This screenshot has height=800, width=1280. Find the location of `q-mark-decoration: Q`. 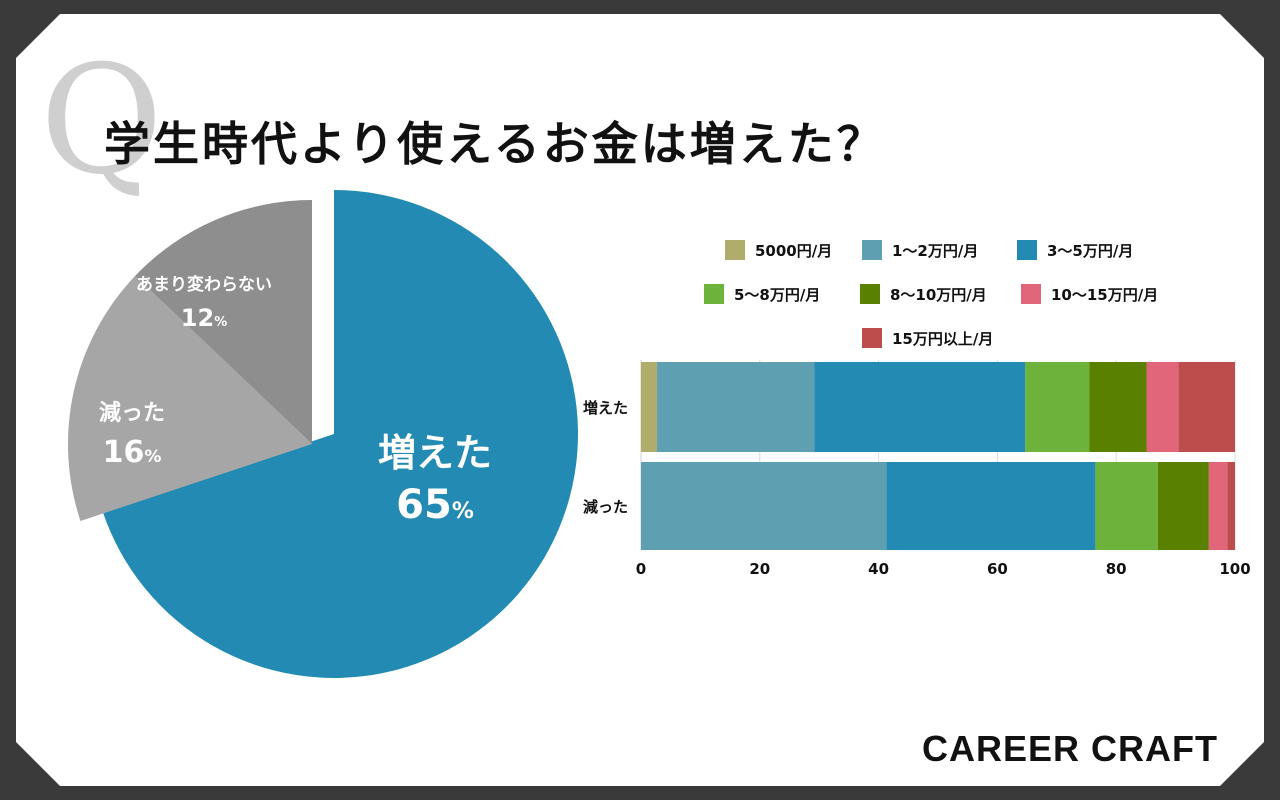

q-mark-decoration: Q is located at coordinates (101, 121).